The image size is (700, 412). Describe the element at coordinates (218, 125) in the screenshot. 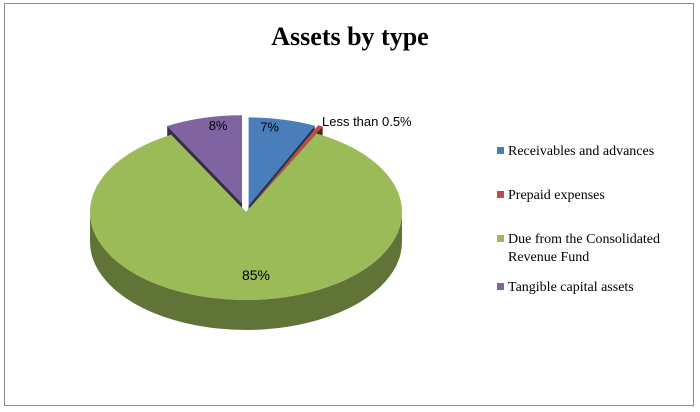

I see `data-label-tangible-capital-assets: 8%` at that location.